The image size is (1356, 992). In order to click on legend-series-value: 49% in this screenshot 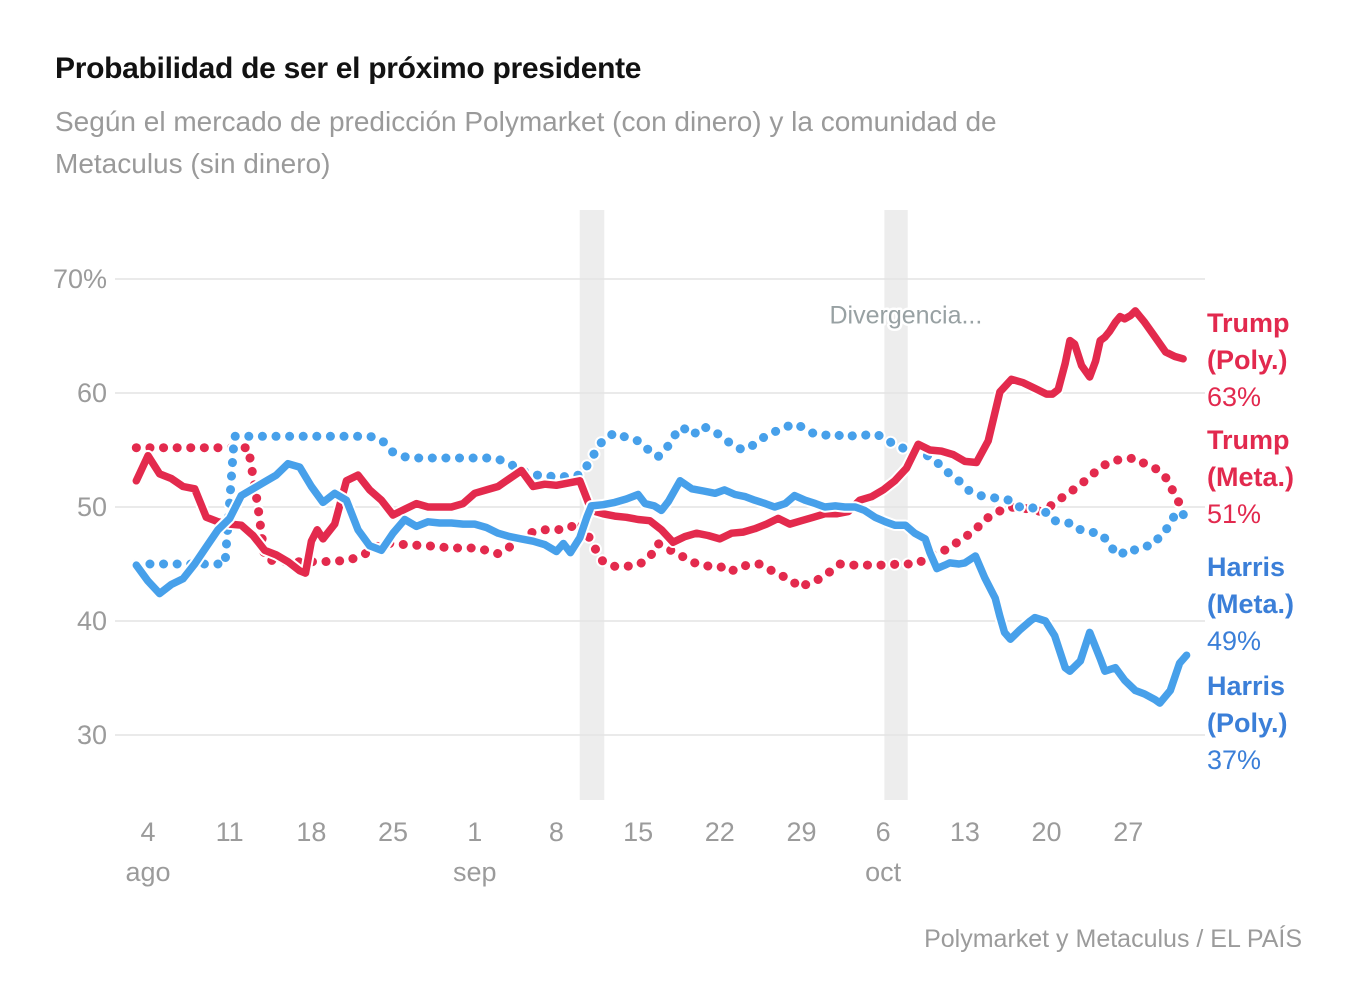, I will do `click(1234, 641)`.